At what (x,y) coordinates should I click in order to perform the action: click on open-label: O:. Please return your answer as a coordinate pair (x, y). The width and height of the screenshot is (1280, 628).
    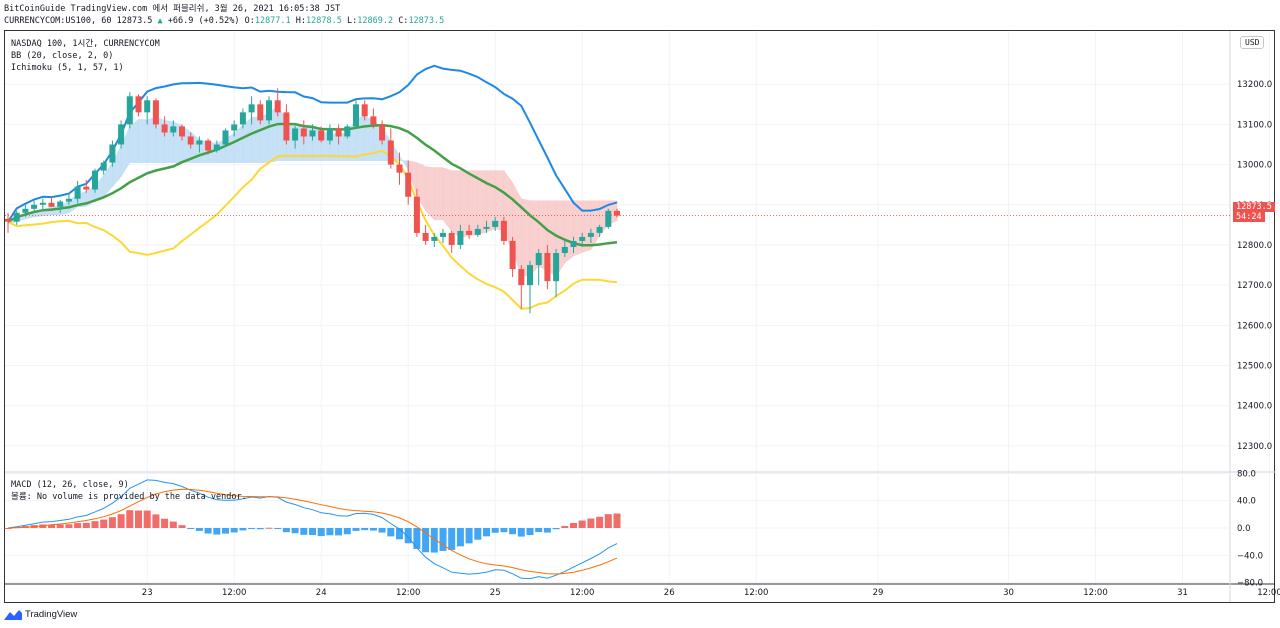
    Looking at the image, I should click on (249, 21).